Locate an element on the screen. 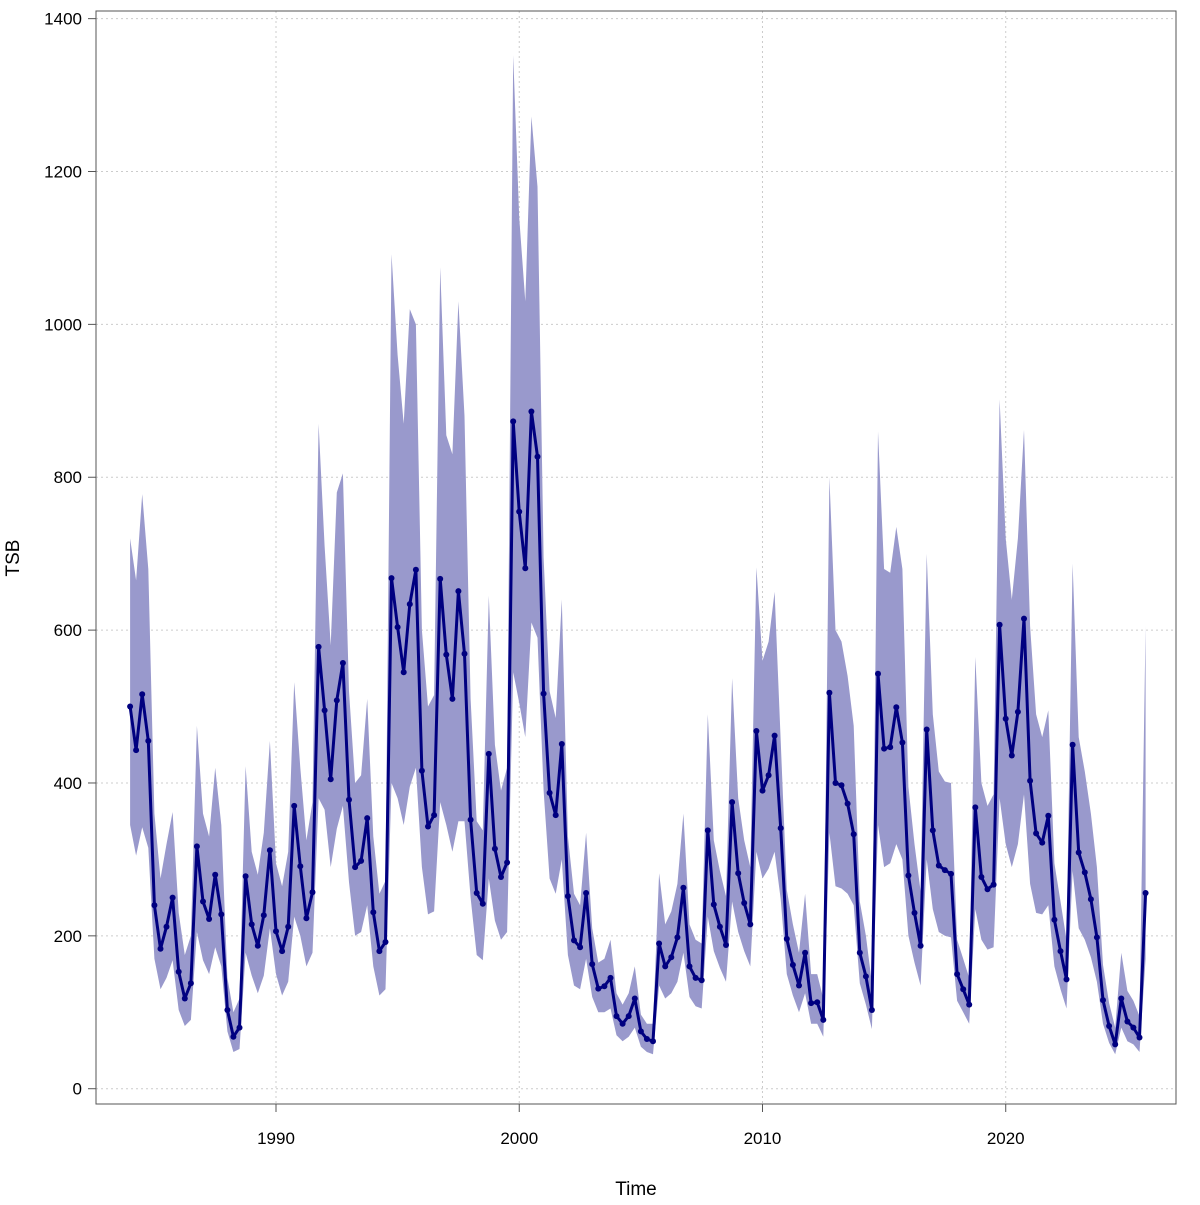 The width and height of the screenshot is (1200, 1205). y-tick-label: 200 is located at coordinates (68, 936).